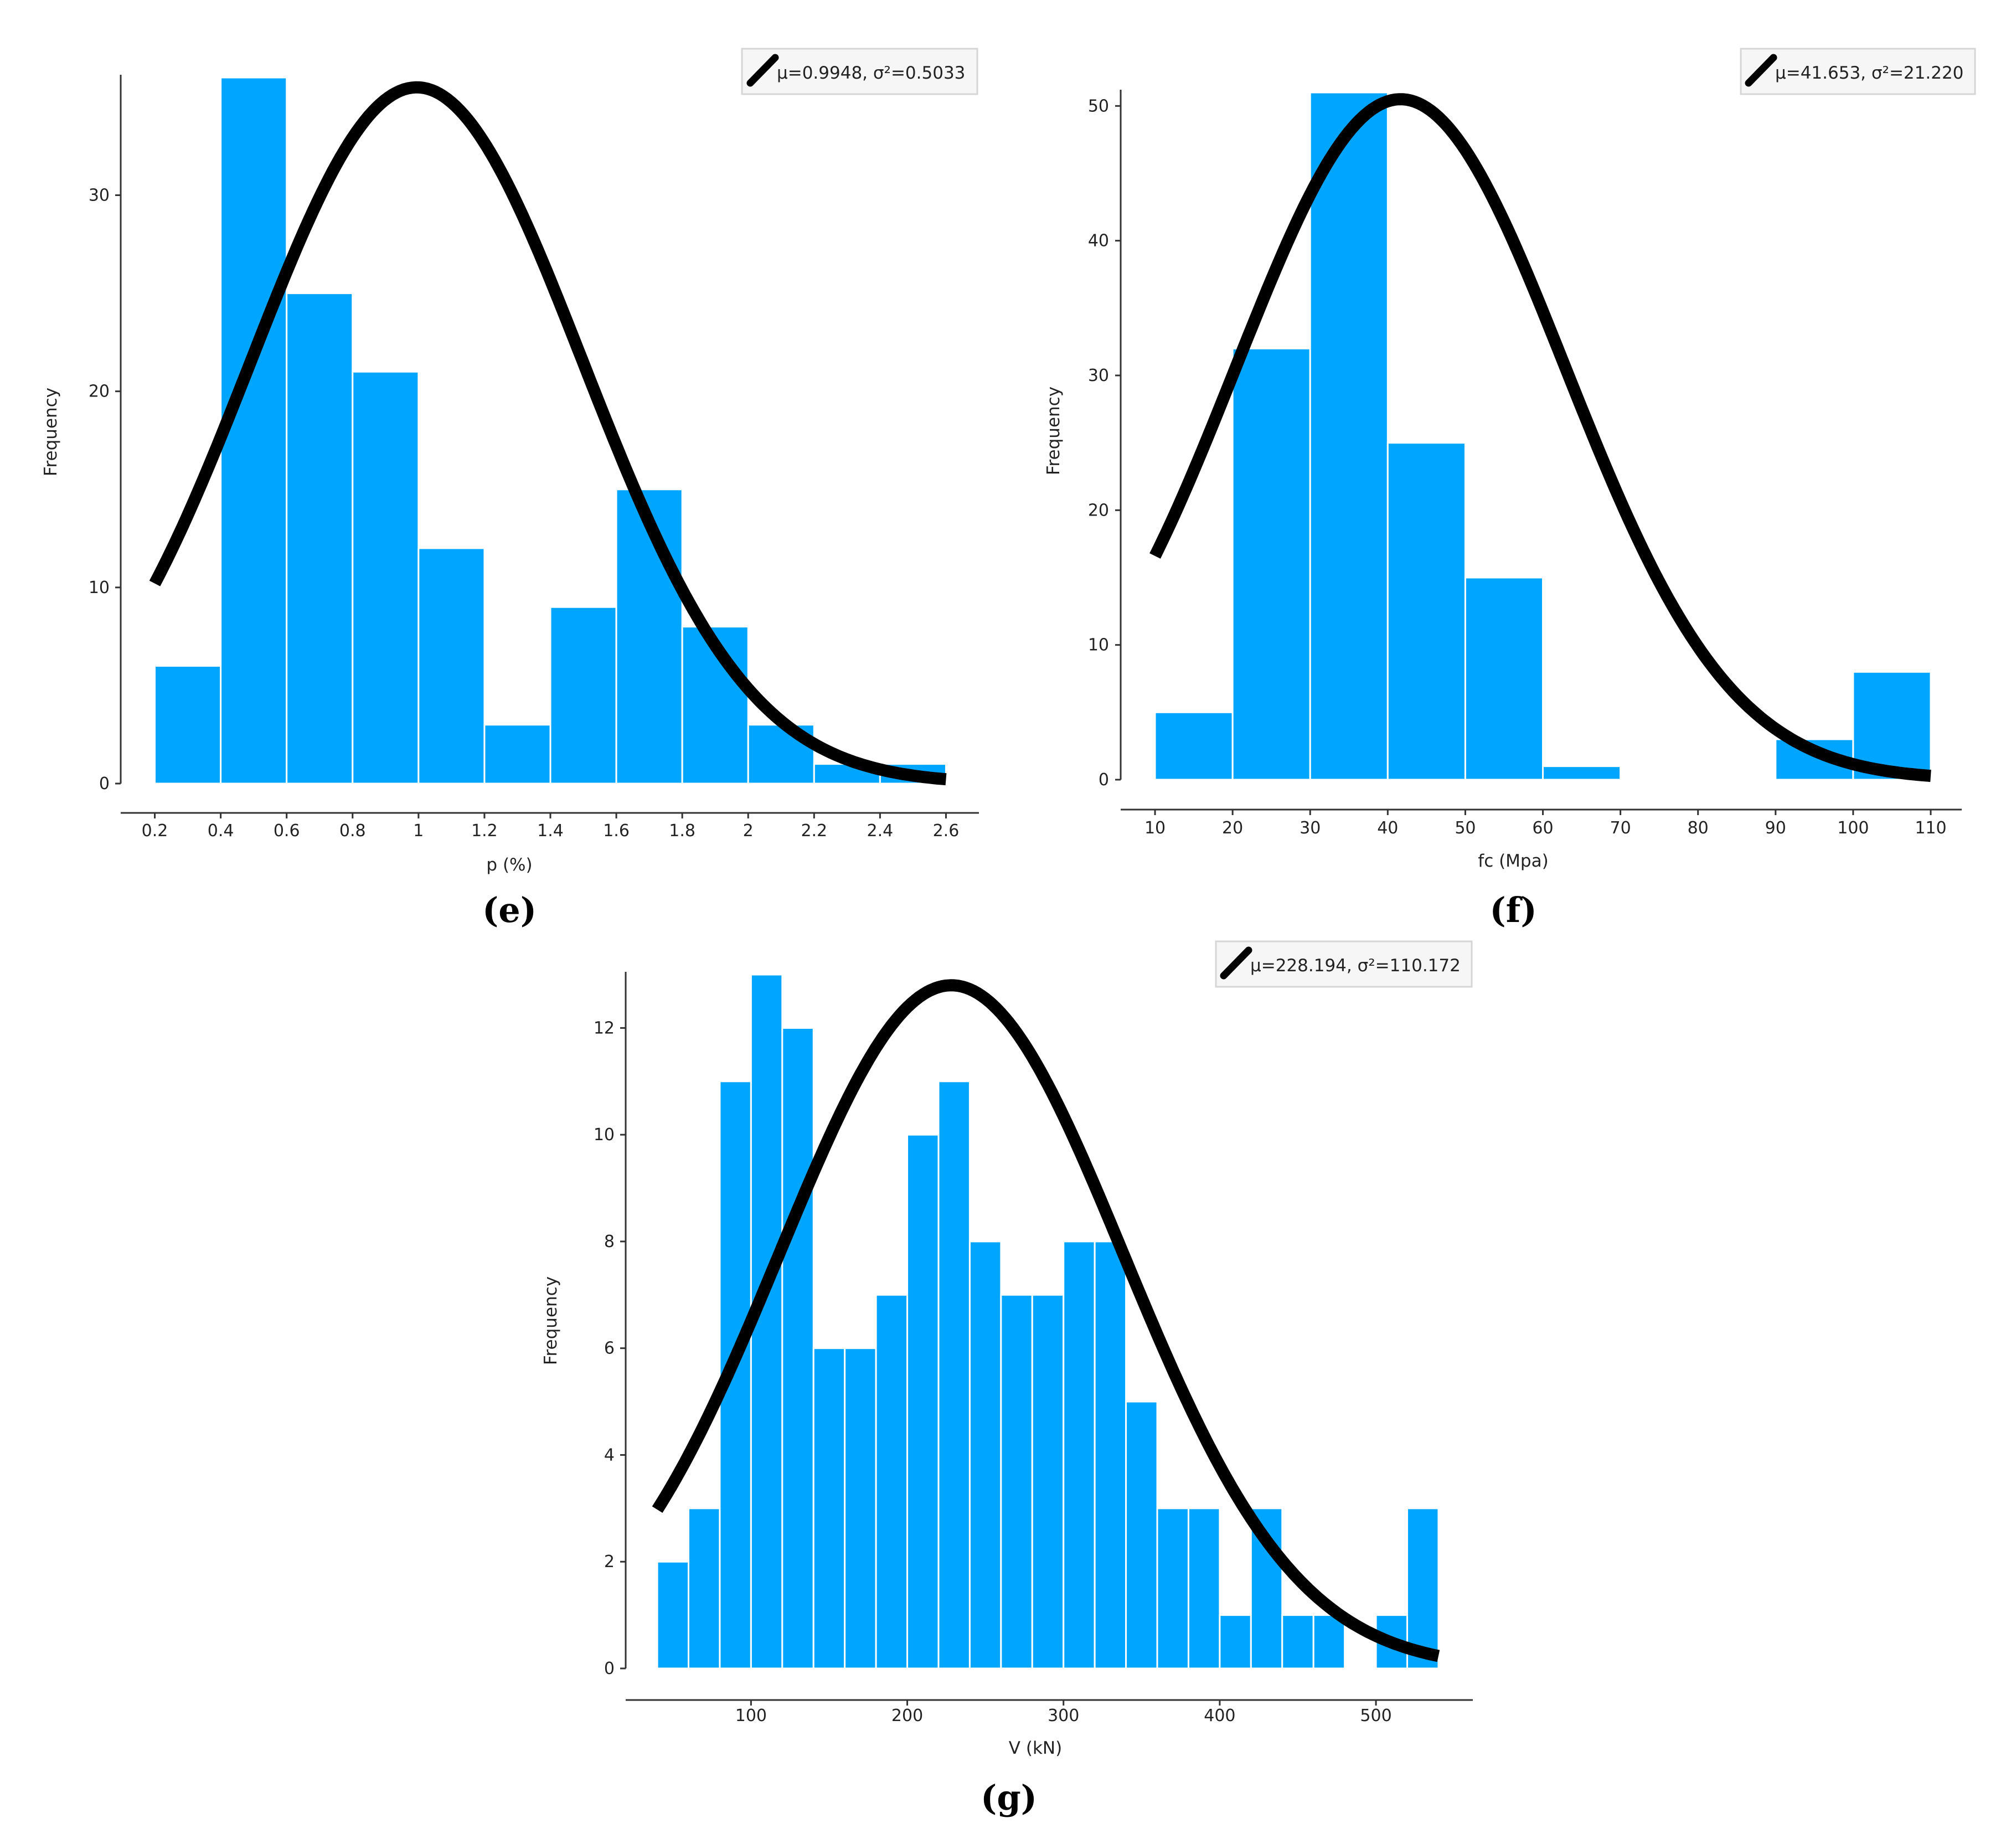 This screenshot has width=2016, height=1839. I want to click on x-tick-label: 10, so click(1155, 828).